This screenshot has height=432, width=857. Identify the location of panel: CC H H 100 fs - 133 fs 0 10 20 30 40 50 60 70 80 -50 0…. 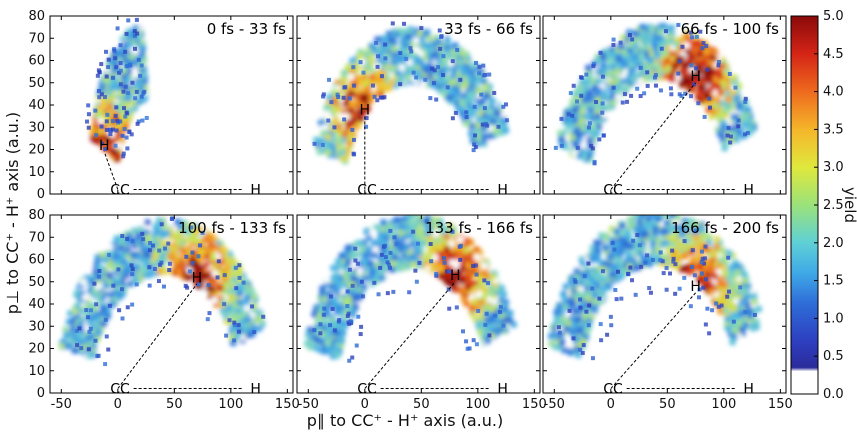
(163, 310).